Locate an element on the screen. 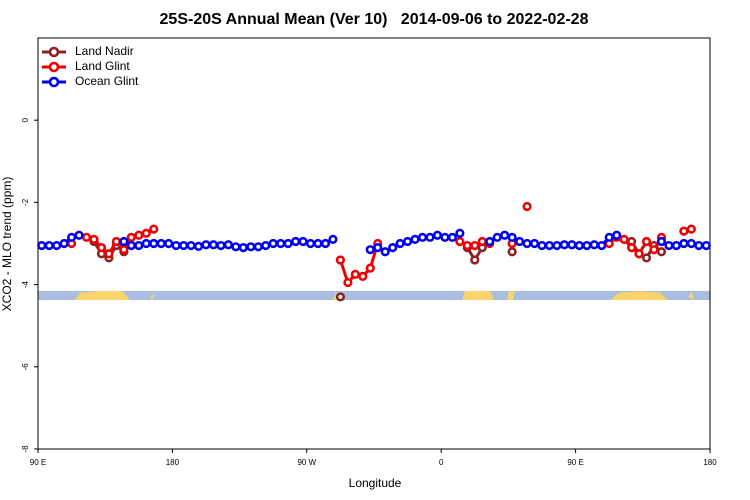 The image size is (750, 500). legend-swatch-marker is located at coordinates (54, 52).